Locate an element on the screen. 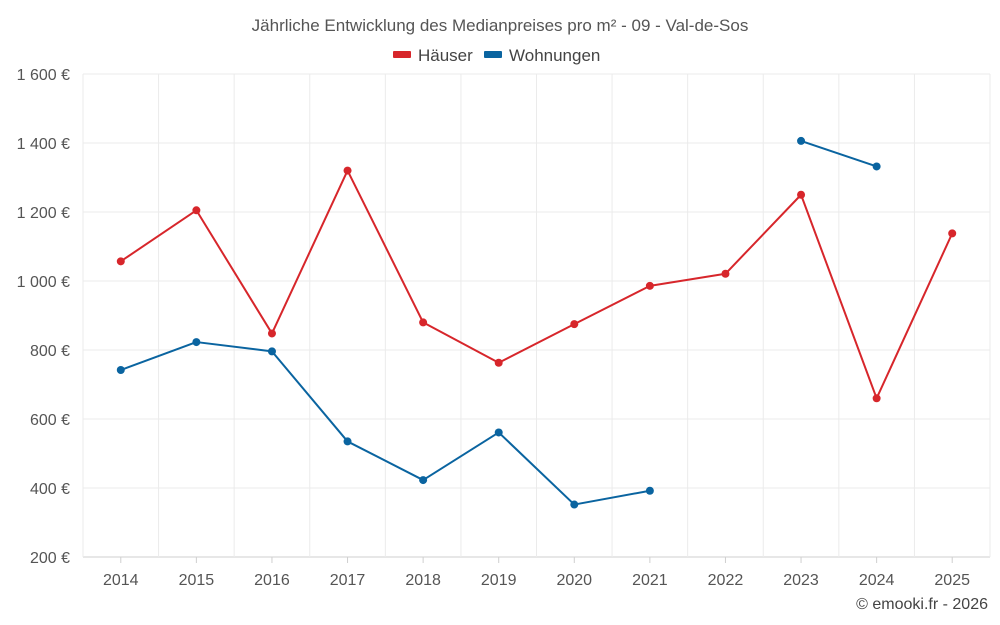 The width and height of the screenshot is (1000, 625). y-tick-label: 400 € is located at coordinates (50, 489).